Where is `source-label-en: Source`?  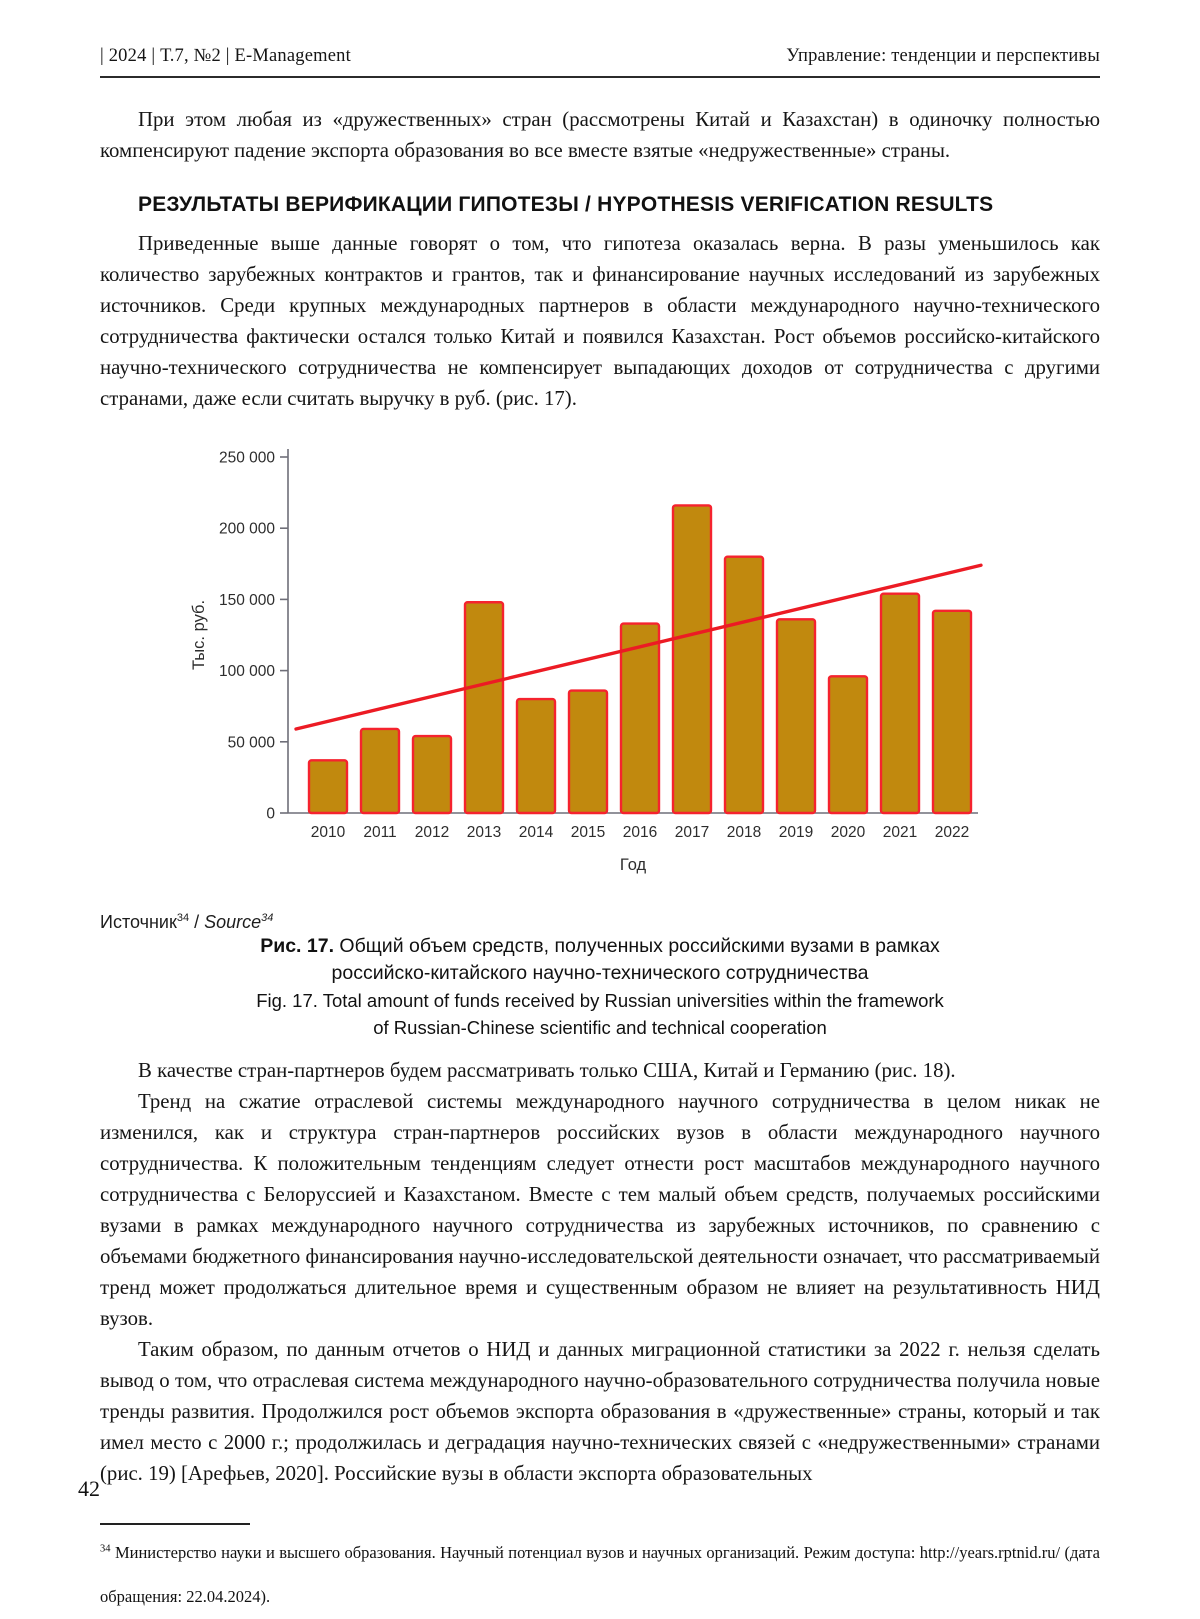
source-label-en: Source is located at coordinates (233, 922).